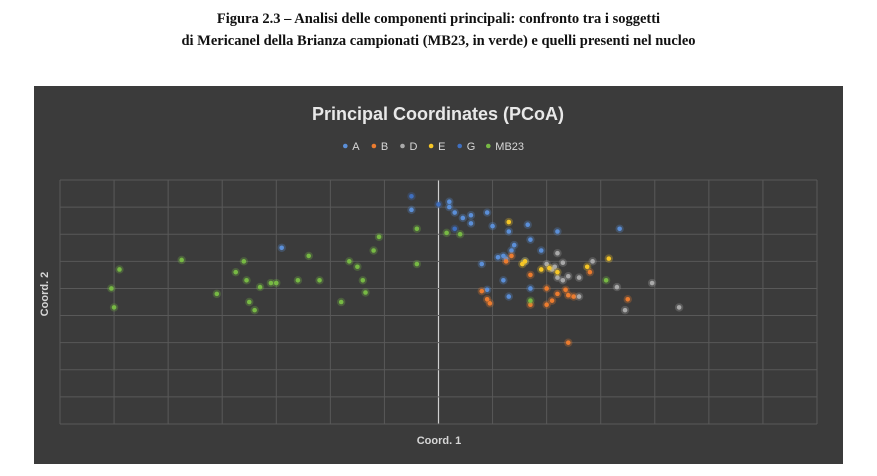 The image size is (877, 476). What do you see at coordinates (438, 114) in the screenshot?
I see `chart-title: Principal Coordinates (PCoA)` at bounding box center [438, 114].